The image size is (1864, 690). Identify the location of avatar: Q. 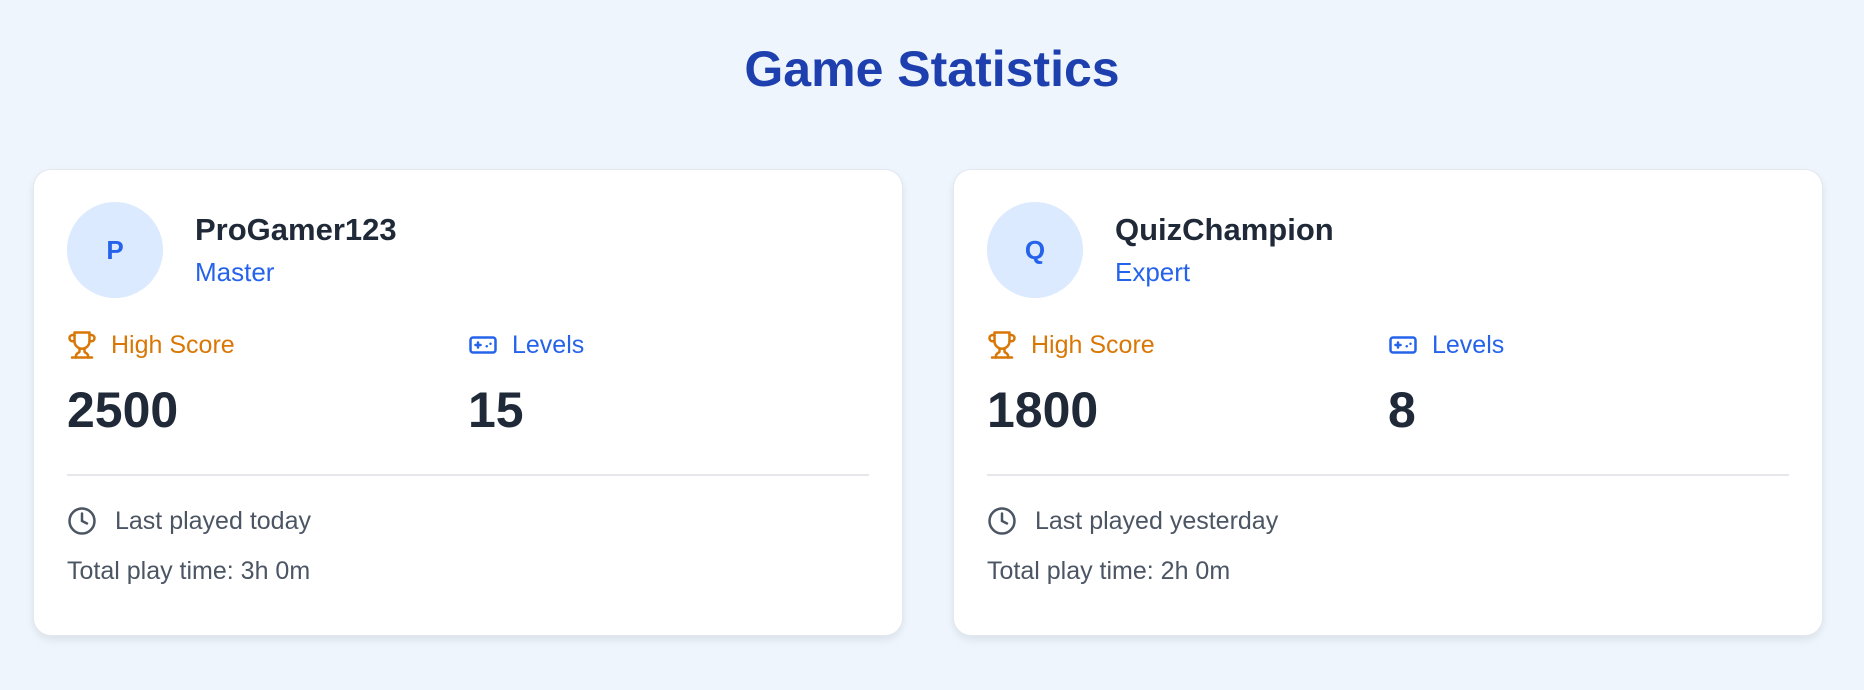
(1035, 250).